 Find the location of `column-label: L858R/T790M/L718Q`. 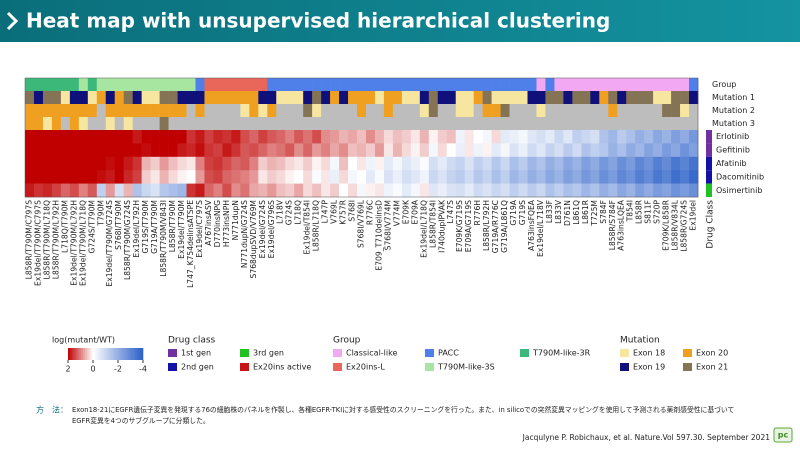

column-label: L858R/T790M/L718Q is located at coordinates (46, 240).